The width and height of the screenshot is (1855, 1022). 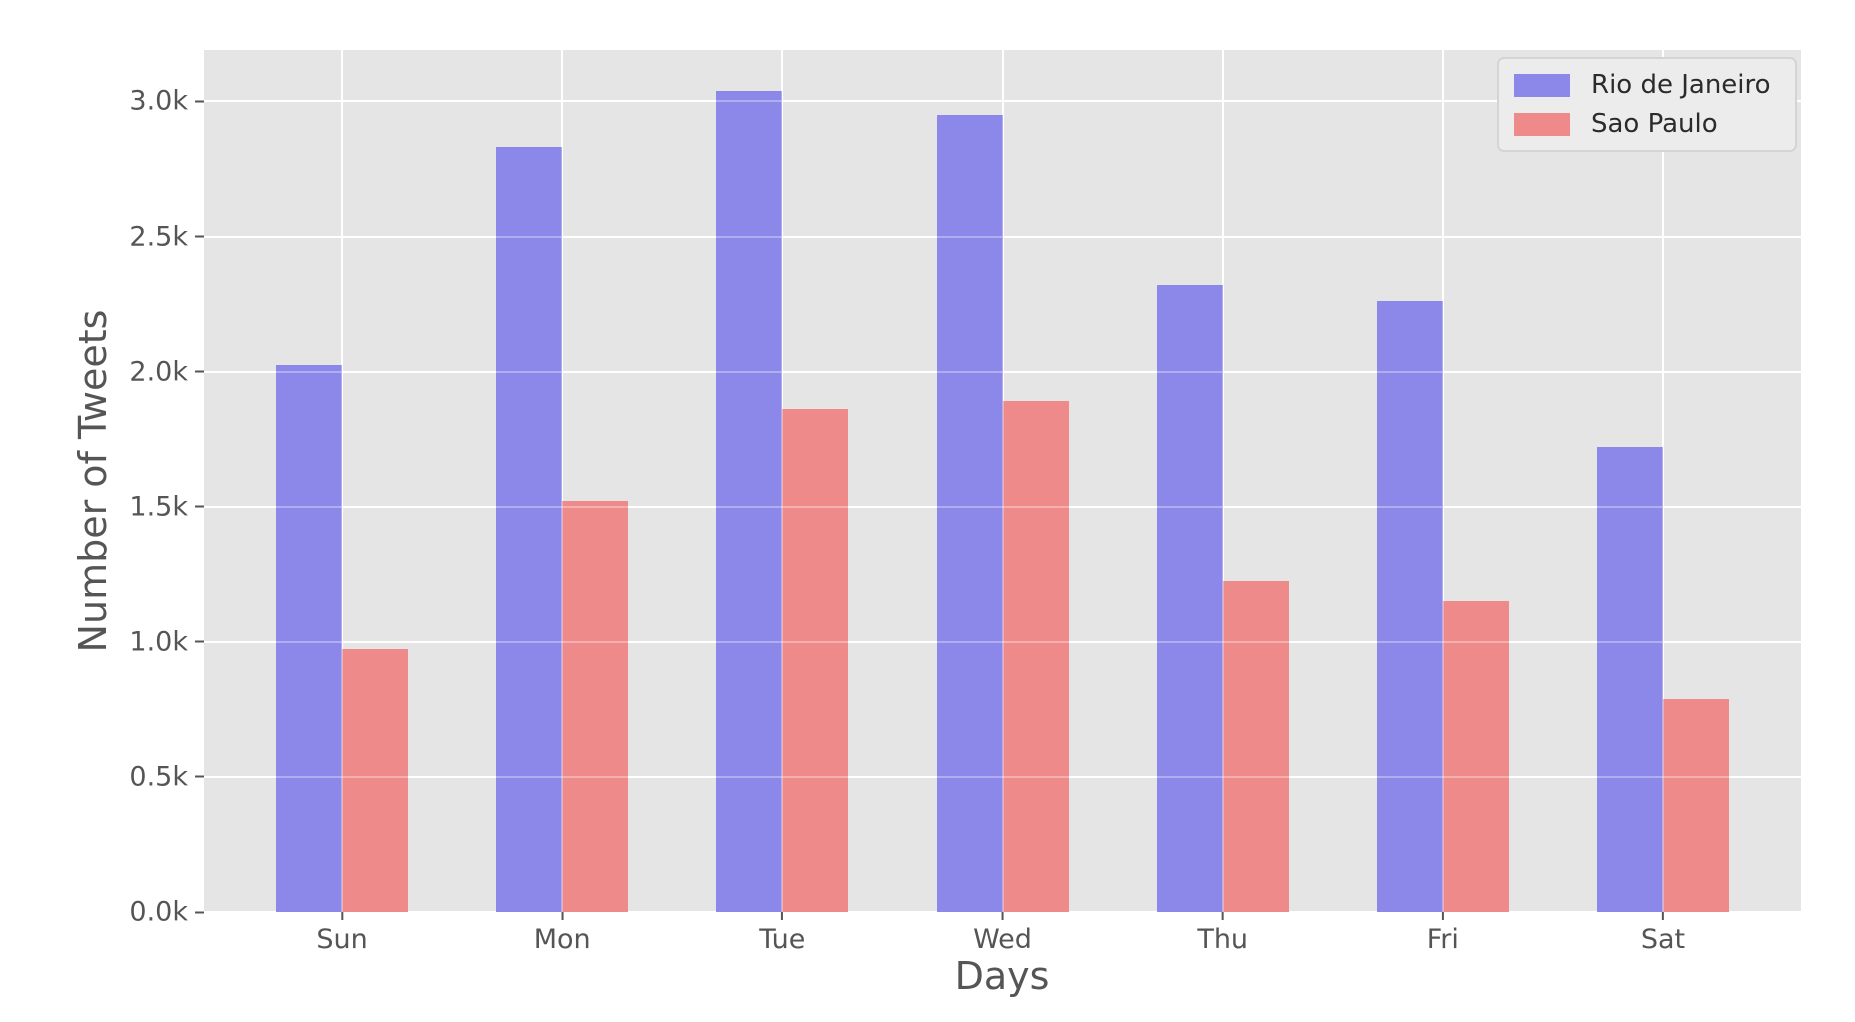 I want to click on x-tick: Wed, so click(x=1002, y=933).